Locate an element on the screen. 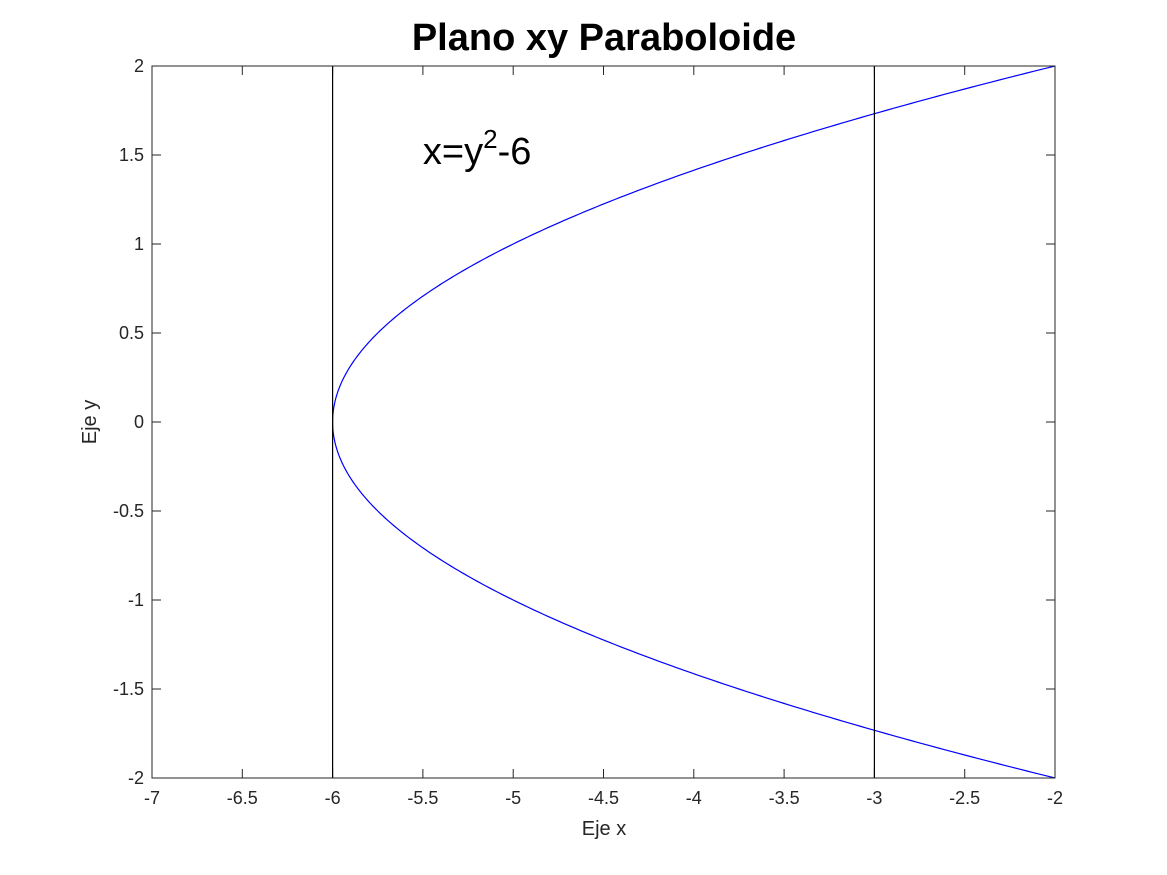  y-axis-label: Eje y is located at coordinates (90, 422).